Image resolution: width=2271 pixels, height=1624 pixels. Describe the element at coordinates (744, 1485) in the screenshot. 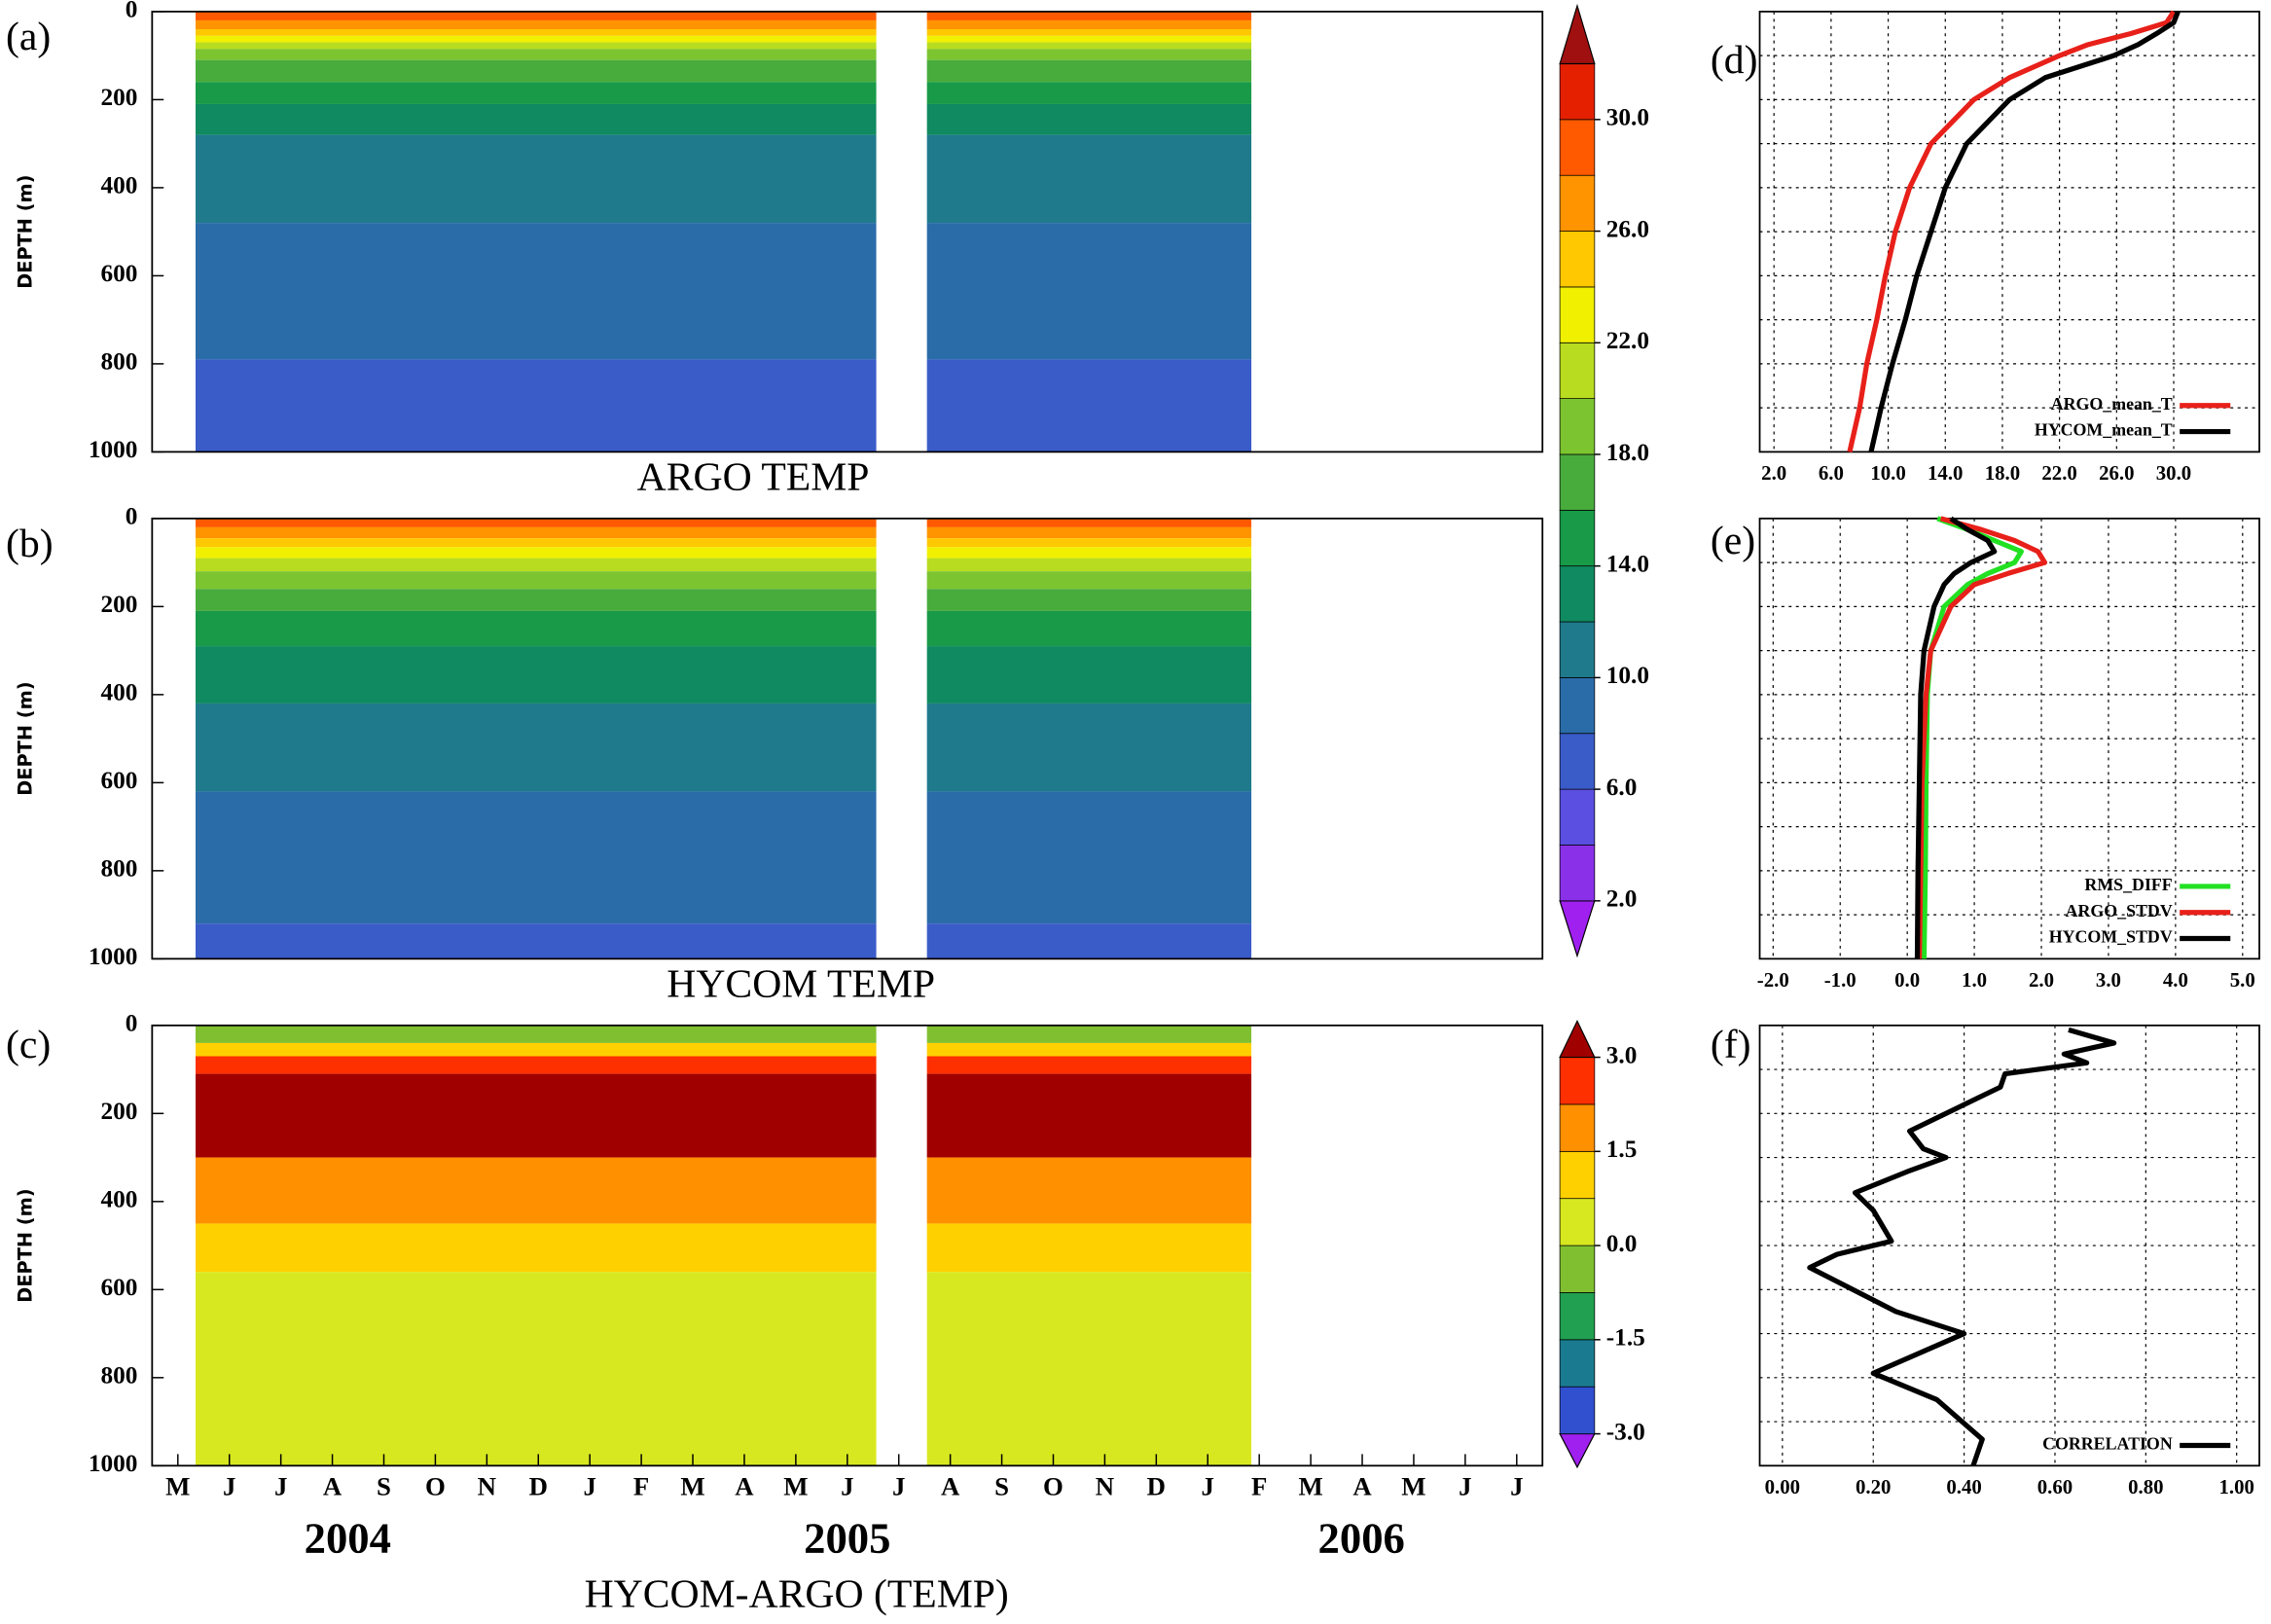

I see `x-tick-label: A` at that location.